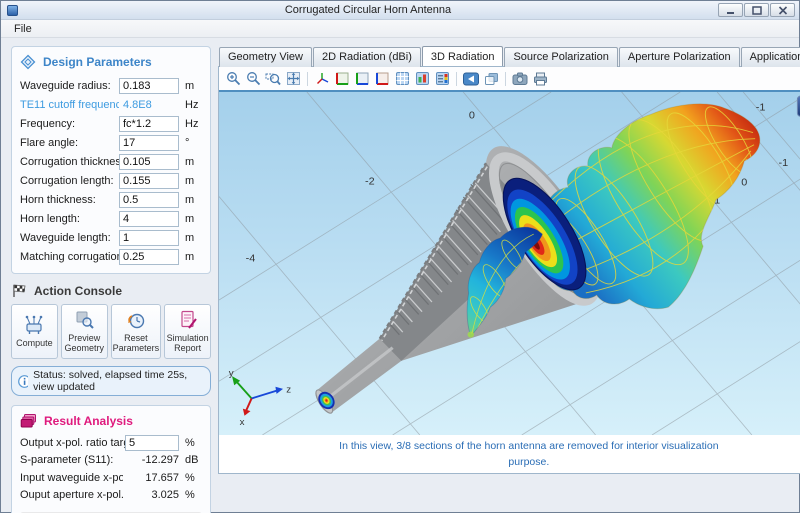 This screenshot has width=800, height=513. What do you see at coordinates (540, 79) in the screenshot?
I see `print-icon` at bounding box center [540, 79].